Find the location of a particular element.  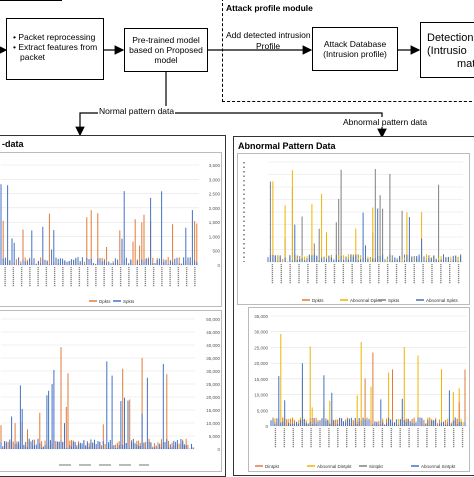

right-axis-tick: 3,000 is located at coordinates (215, 179).